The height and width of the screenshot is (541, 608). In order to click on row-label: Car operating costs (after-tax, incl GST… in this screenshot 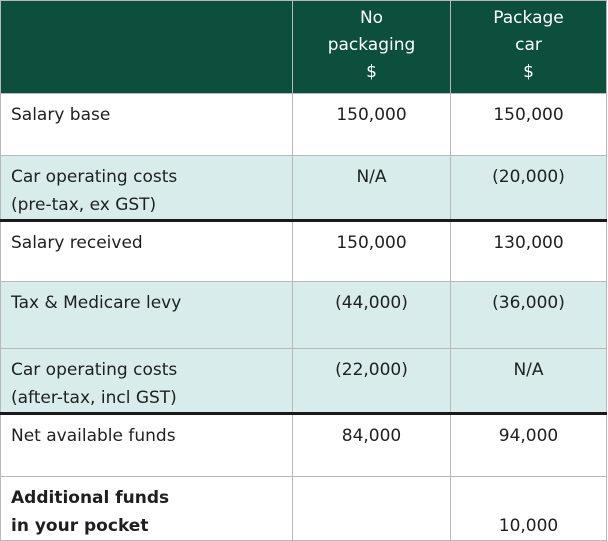, I will do `click(146, 381)`.